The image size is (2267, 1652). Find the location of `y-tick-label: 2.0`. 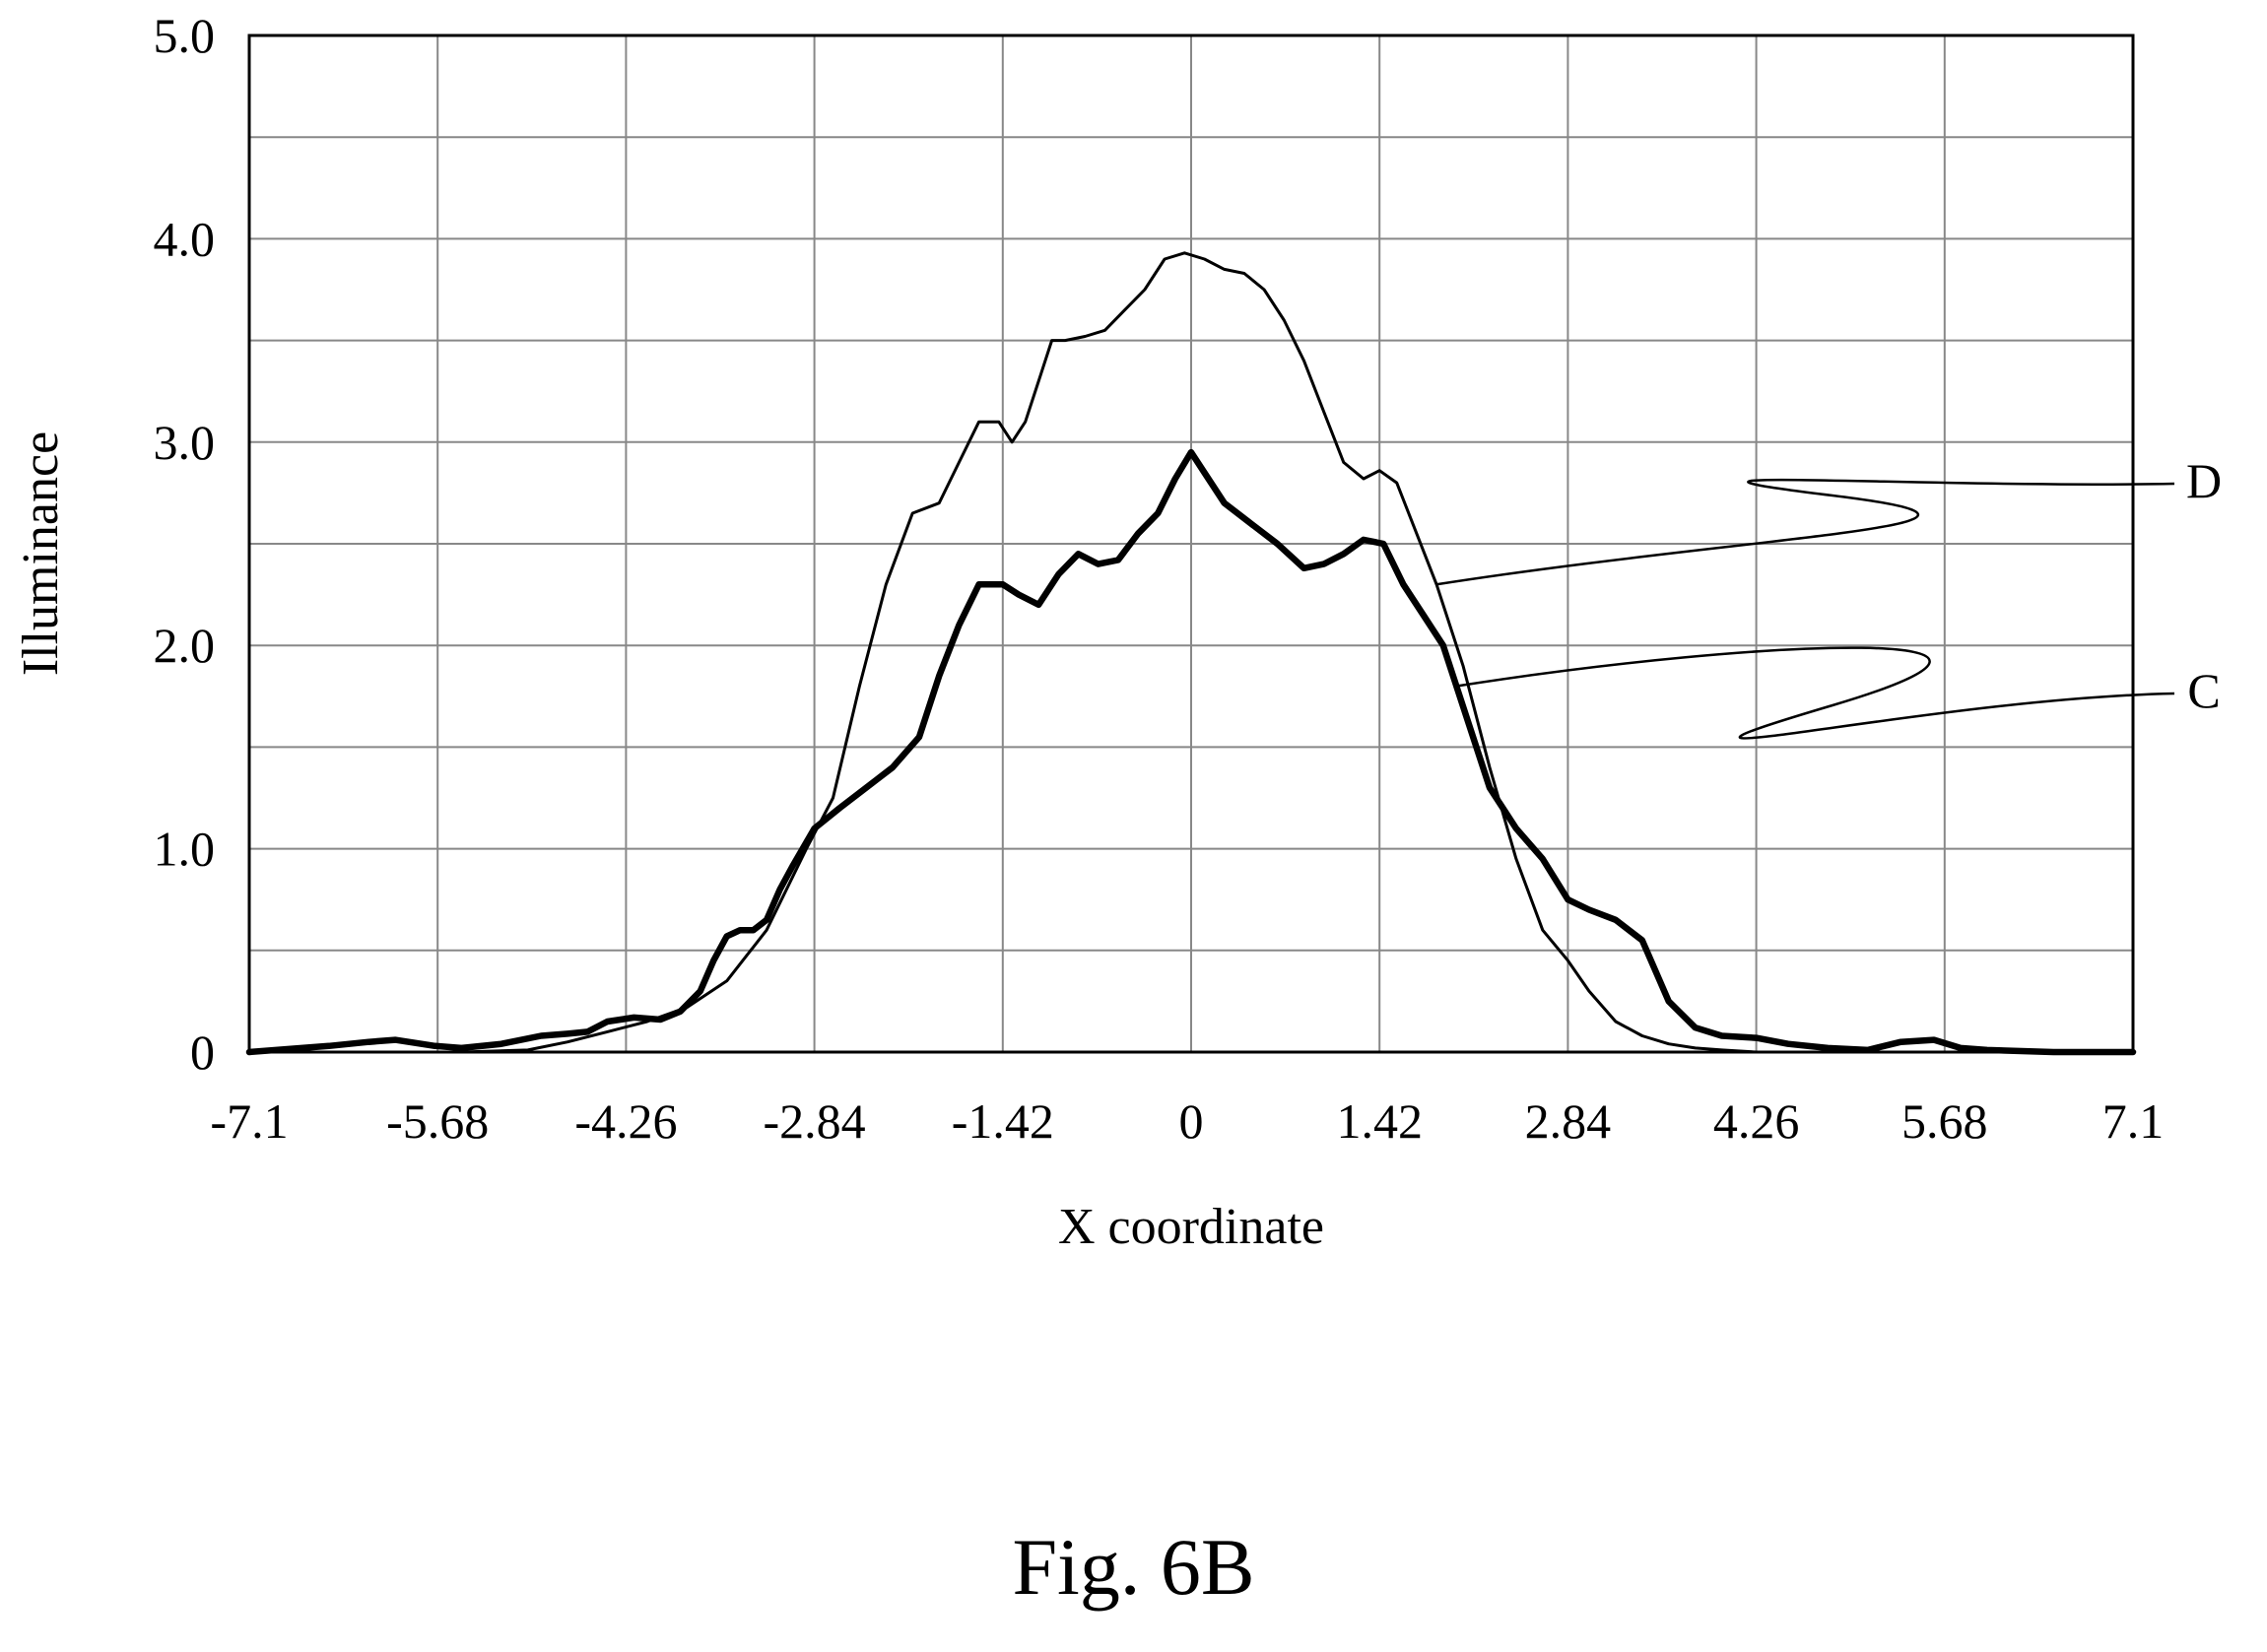

y-tick-label: 2.0 is located at coordinates (185, 645).